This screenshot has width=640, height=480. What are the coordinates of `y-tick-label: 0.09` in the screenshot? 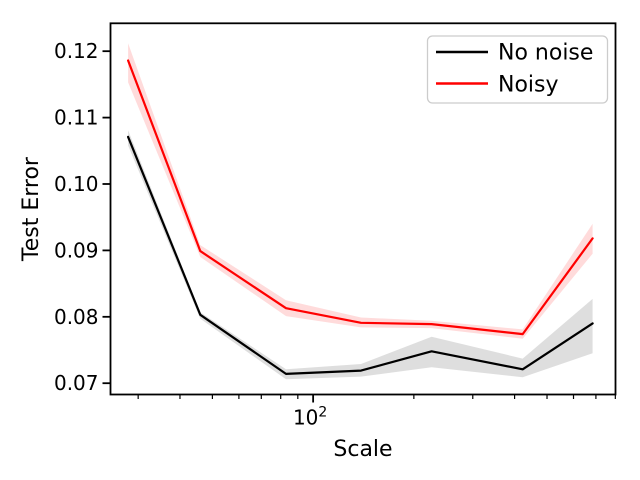 It's located at (76, 250).